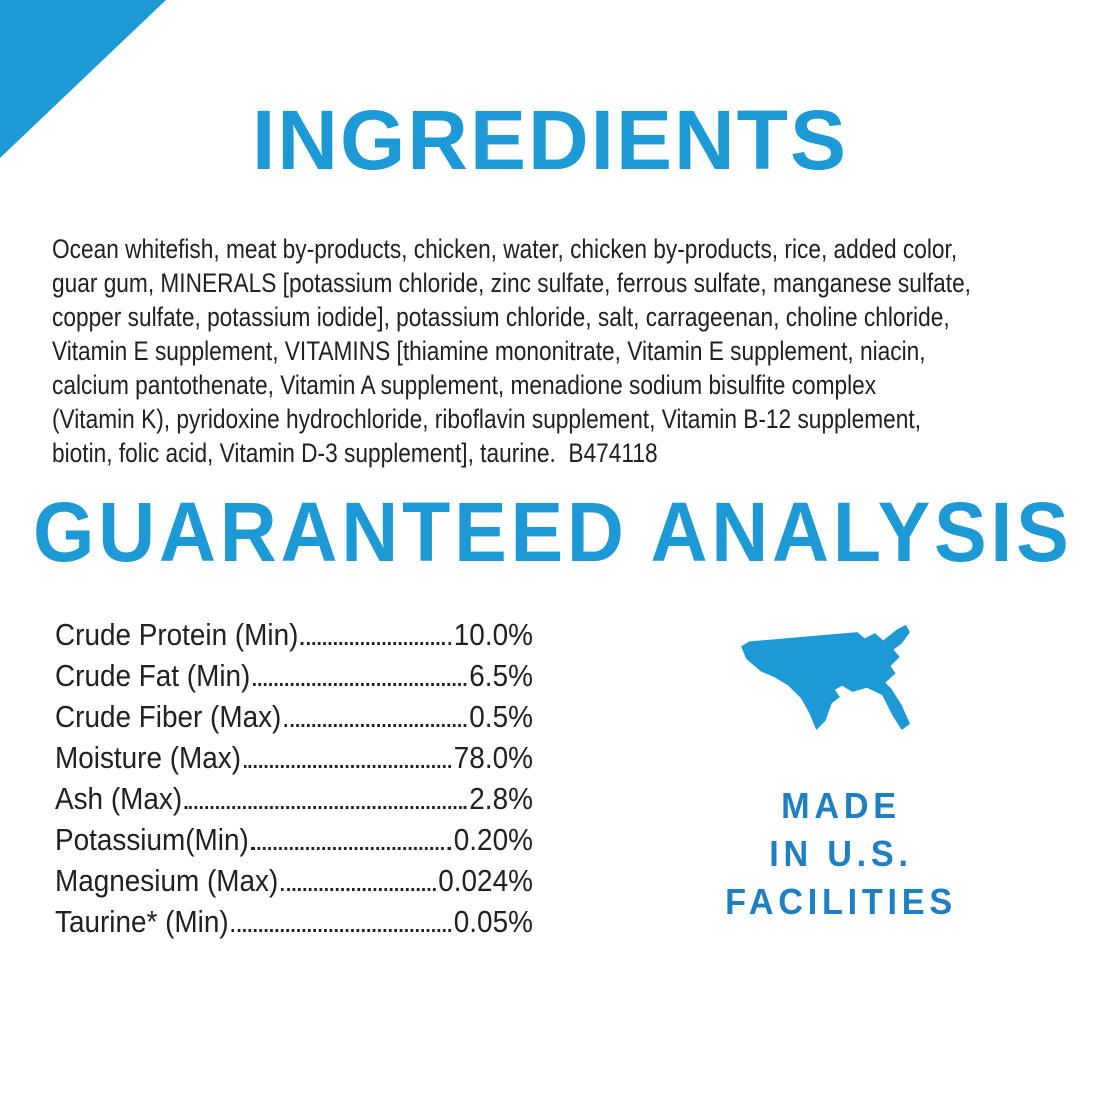 The image size is (1100, 1100). What do you see at coordinates (119, 798) in the screenshot?
I see `analysis-row-label: Ash (Max)` at bounding box center [119, 798].